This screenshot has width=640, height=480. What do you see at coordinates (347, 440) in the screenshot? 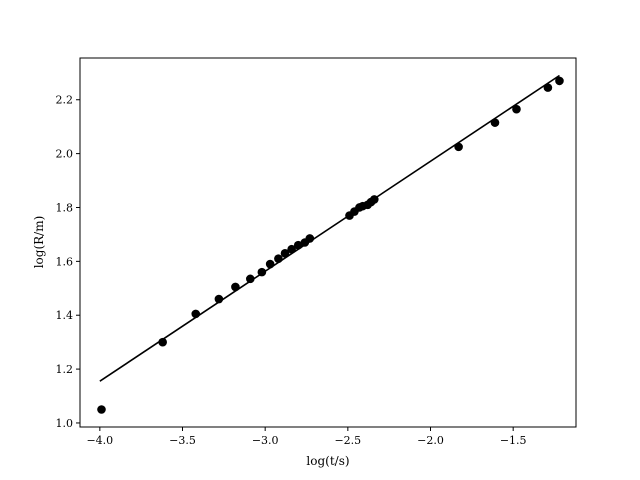
I see `x-tick-label: −2.5` at bounding box center [347, 440].